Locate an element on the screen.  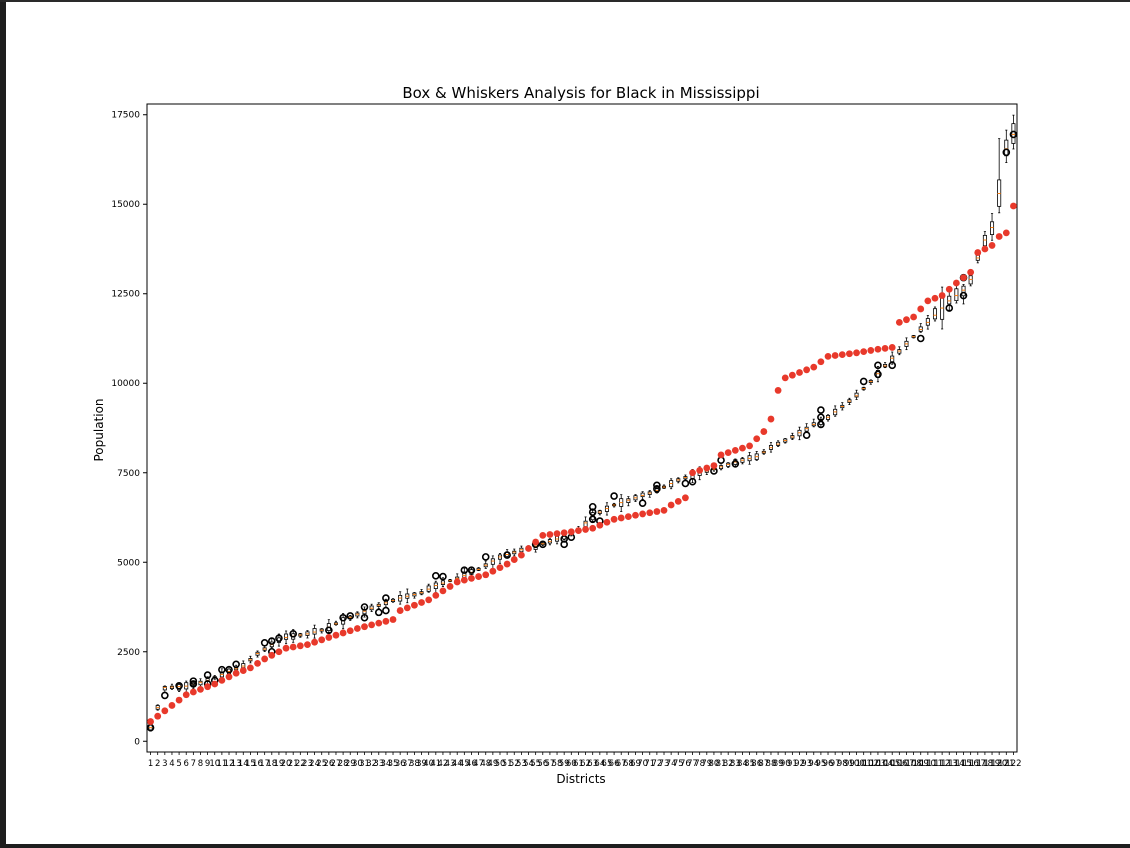
x-tick-label: 54 is located at coordinates (528, 764).